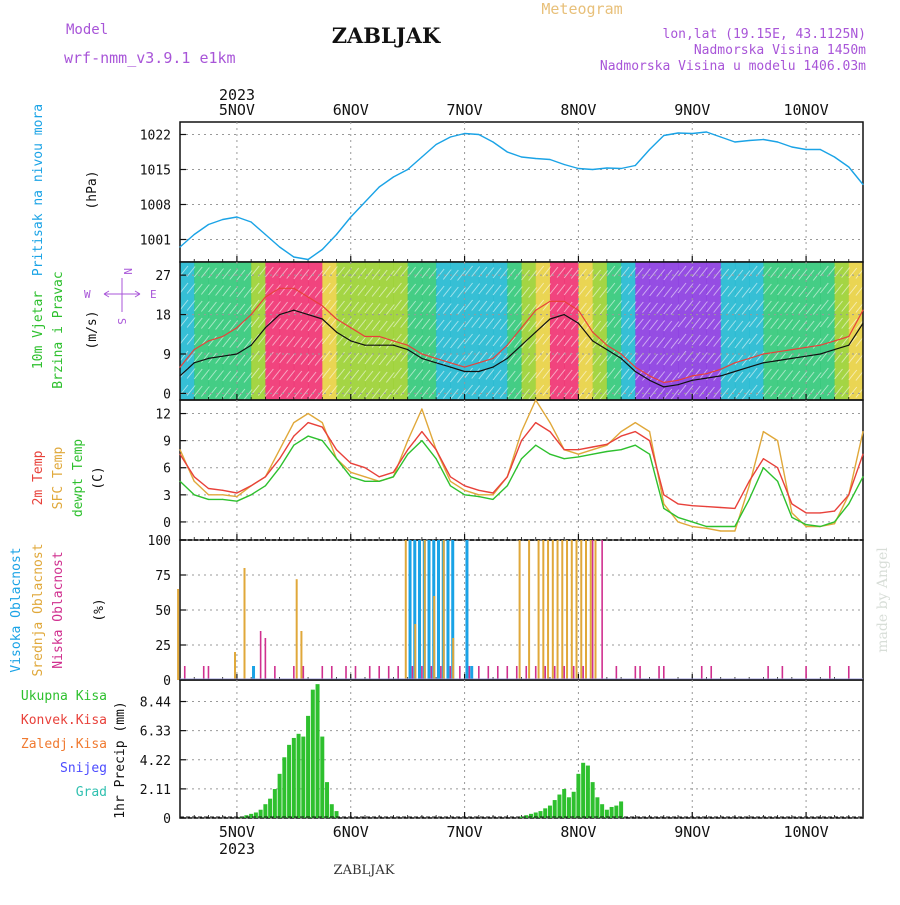 This screenshot has height=905, width=900. I want to click on bottom-day-label: 5NOV, so click(237, 832).